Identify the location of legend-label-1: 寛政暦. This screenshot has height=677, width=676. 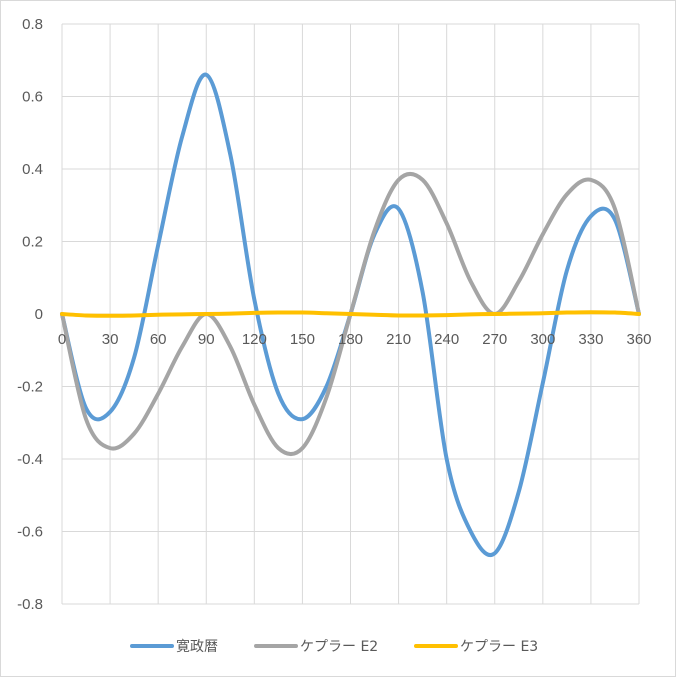
(197, 646).